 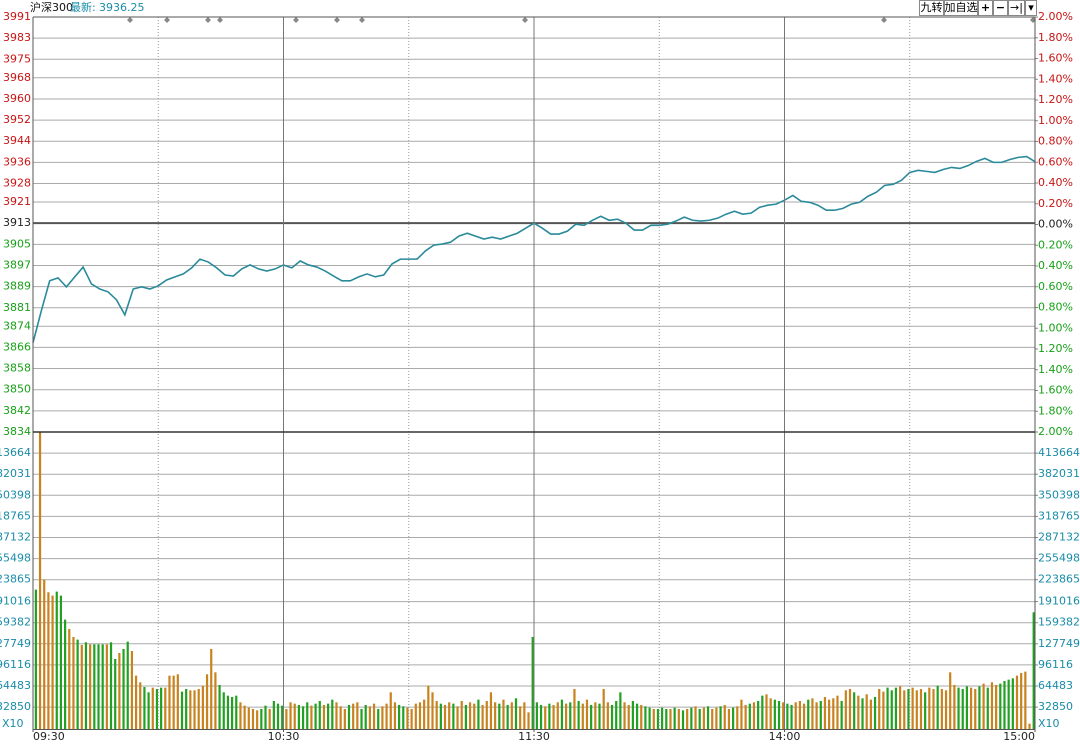 I want to click on button-label: ▾, so click(x=1031, y=7).